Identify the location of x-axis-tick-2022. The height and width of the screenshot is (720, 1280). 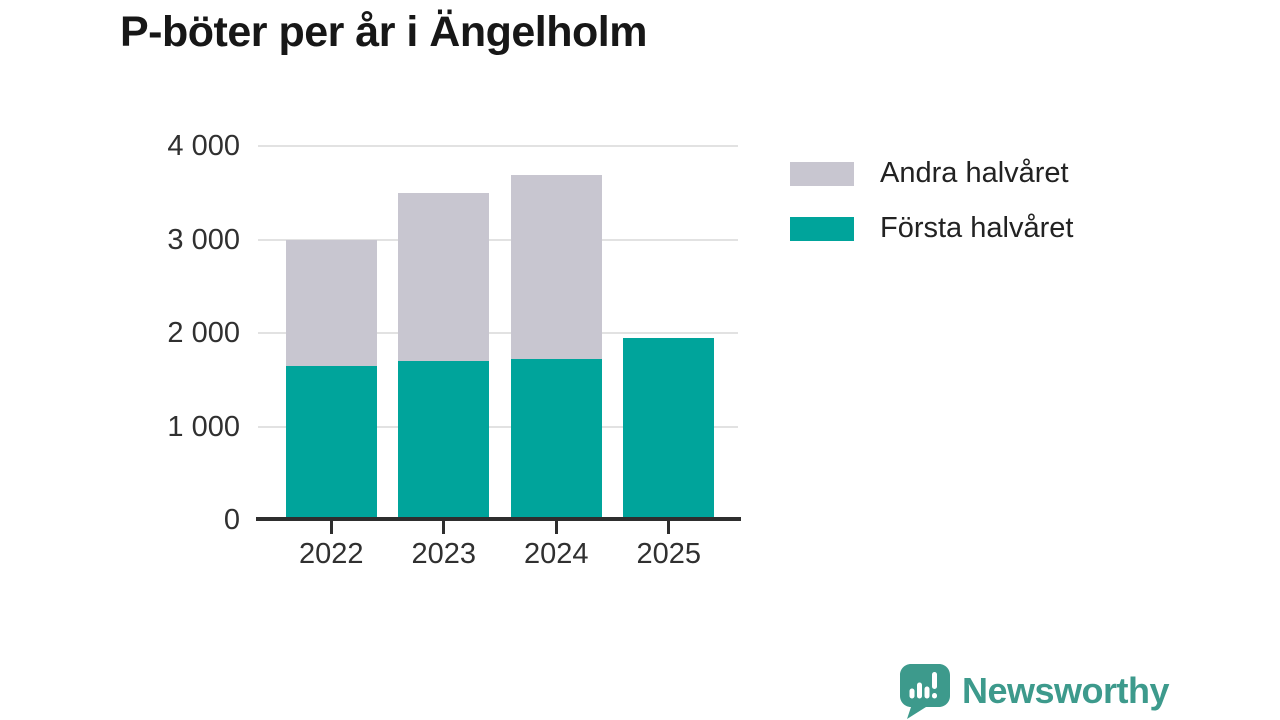
(331, 527).